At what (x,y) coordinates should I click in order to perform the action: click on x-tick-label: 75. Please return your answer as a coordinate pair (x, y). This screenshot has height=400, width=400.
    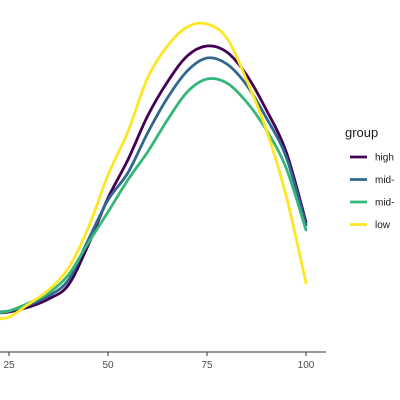
    Looking at the image, I should click on (207, 365).